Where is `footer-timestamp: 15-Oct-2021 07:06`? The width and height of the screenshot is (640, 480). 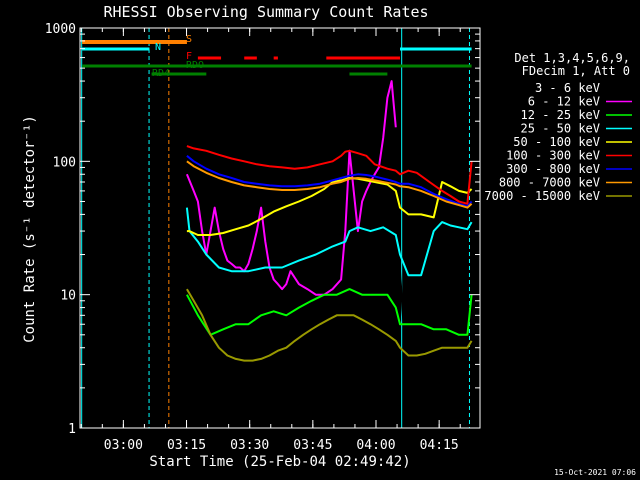
footer-timestamp: 15-Oct-2021 07:06 is located at coordinates (595, 472).